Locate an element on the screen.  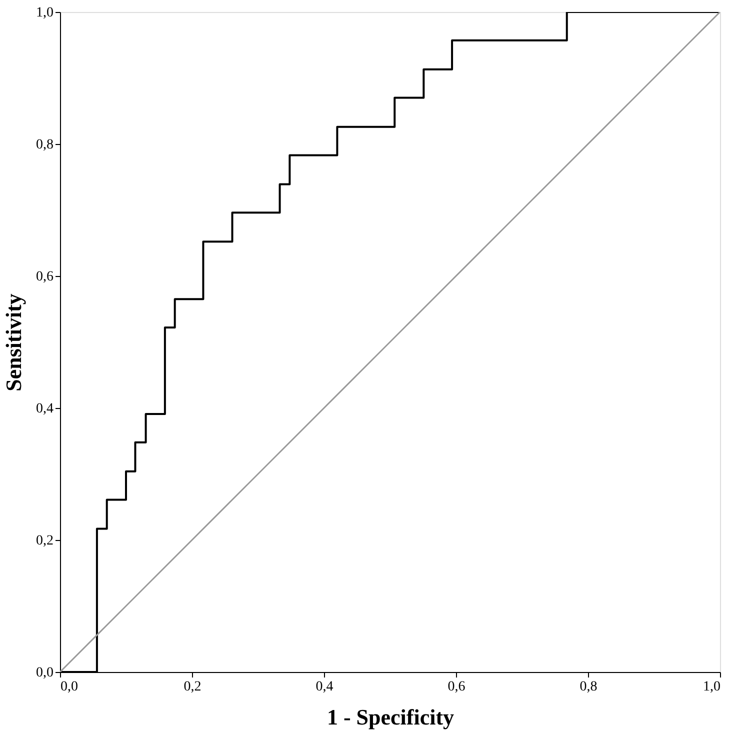
x-tick-label: 0,2 is located at coordinates (193, 687).